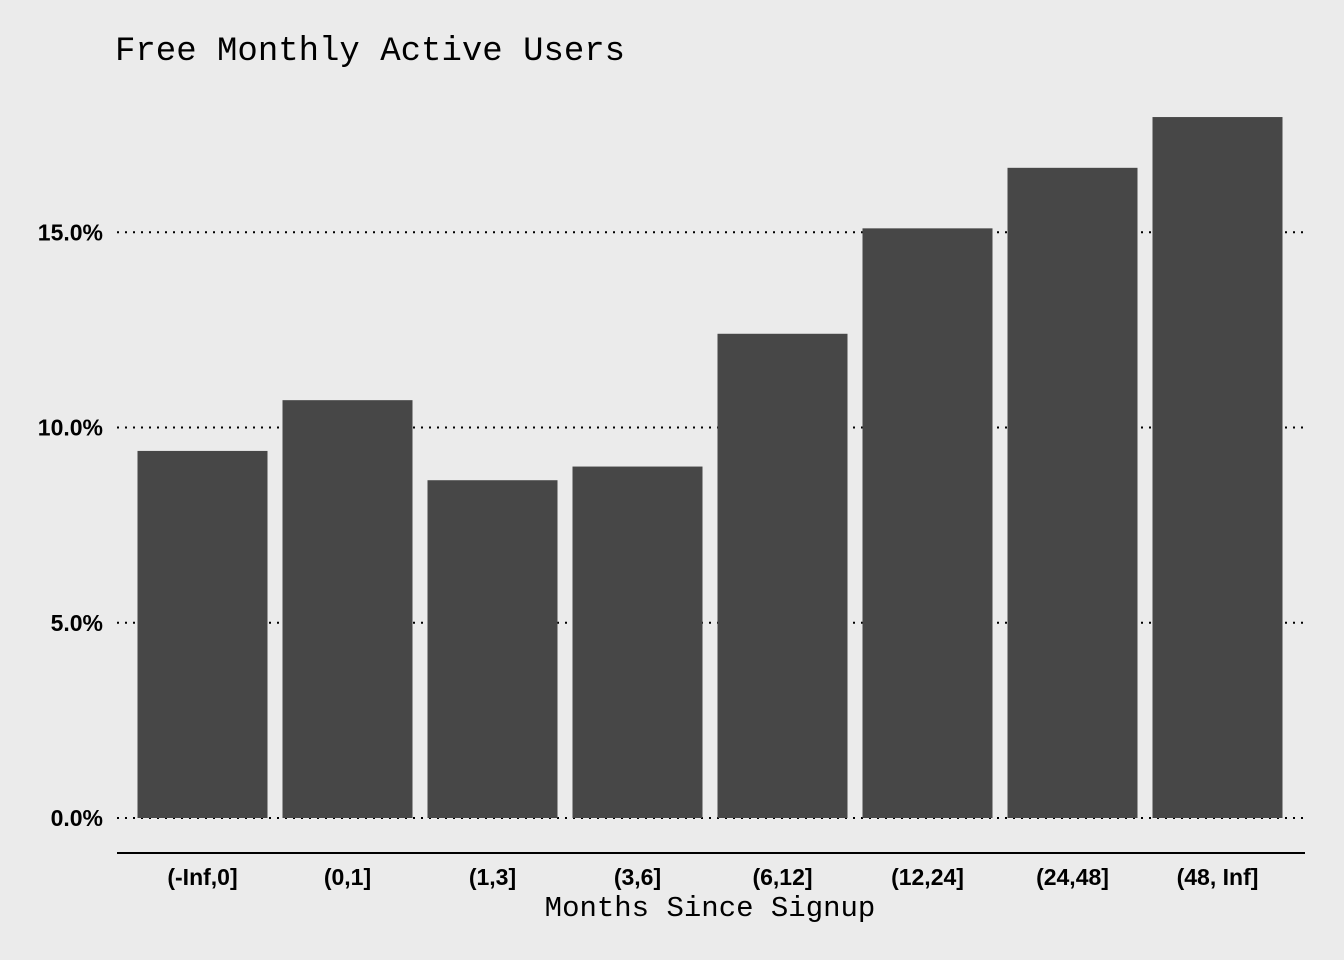 Image resolution: width=1344 pixels, height=960 pixels. Describe the element at coordinates (637, 877) in the screenshot. I see `x-tick-label: (3,6]` at that location.